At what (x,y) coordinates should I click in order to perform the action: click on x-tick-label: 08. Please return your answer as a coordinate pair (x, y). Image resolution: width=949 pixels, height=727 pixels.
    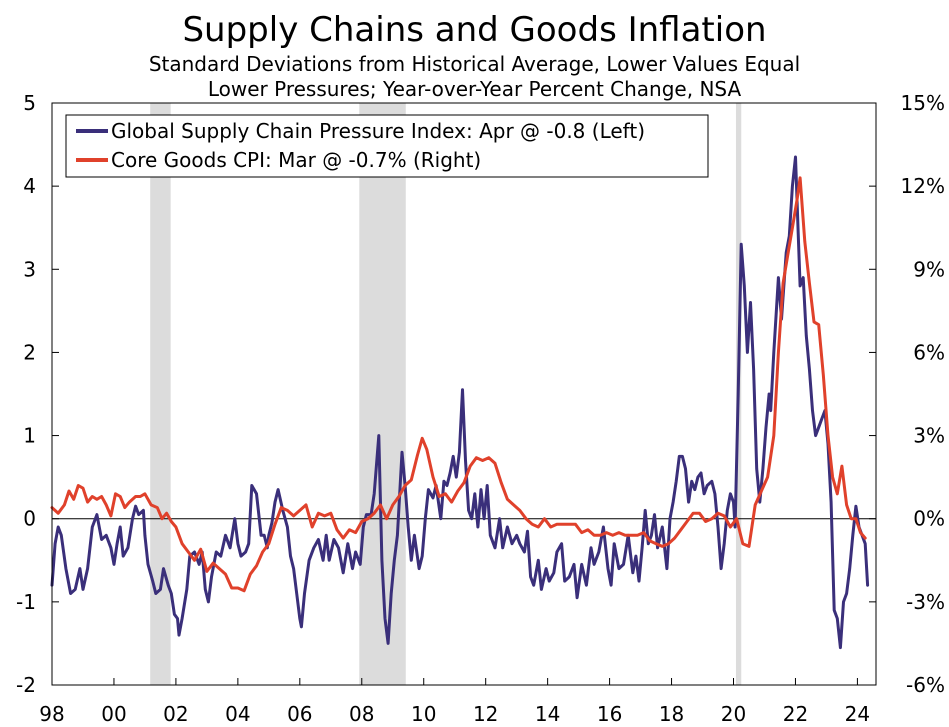
    Looking at the image, I should click on (361, 714).